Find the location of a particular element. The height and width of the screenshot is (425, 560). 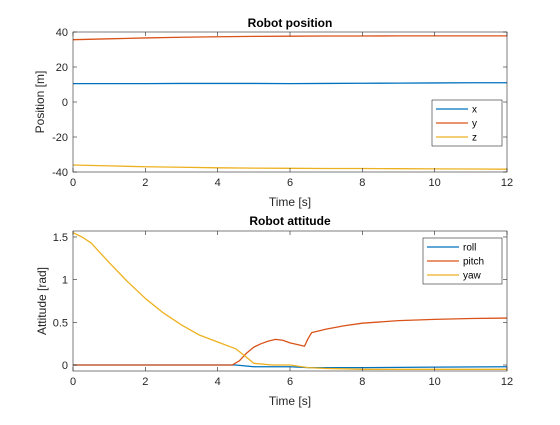

chart-1-ytick-label: 20 is located at coordinates (62, 68).